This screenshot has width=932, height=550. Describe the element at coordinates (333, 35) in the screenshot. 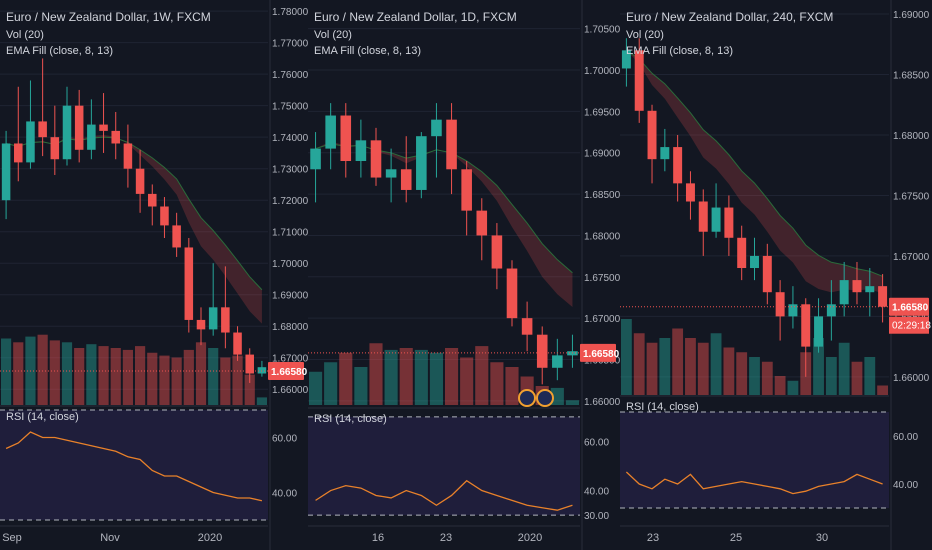

I see `volume-label: Vol (20)` at that location.